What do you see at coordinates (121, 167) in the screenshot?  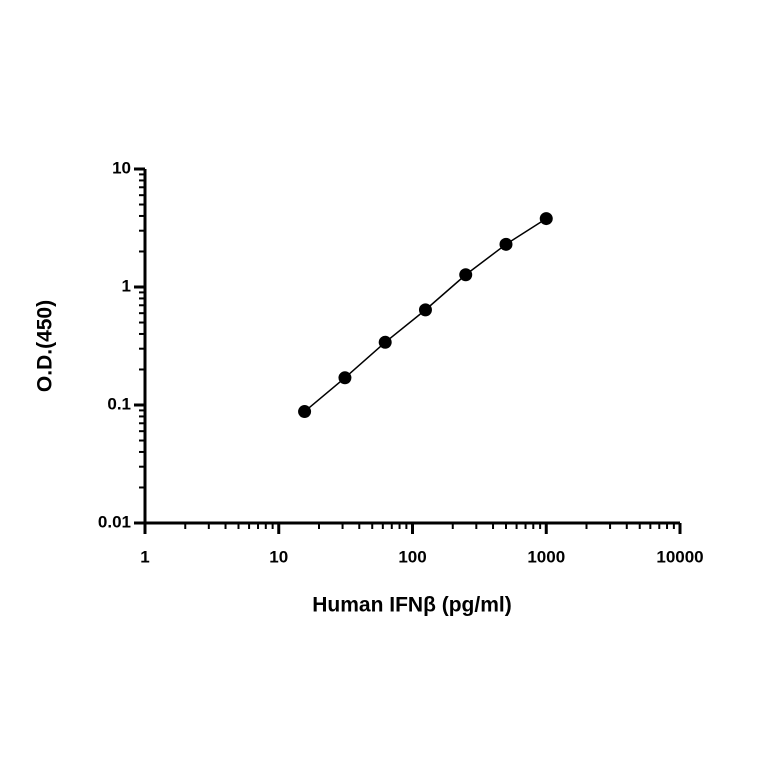 I see `y-tick-label: 10` at bounding box center [121, 167].